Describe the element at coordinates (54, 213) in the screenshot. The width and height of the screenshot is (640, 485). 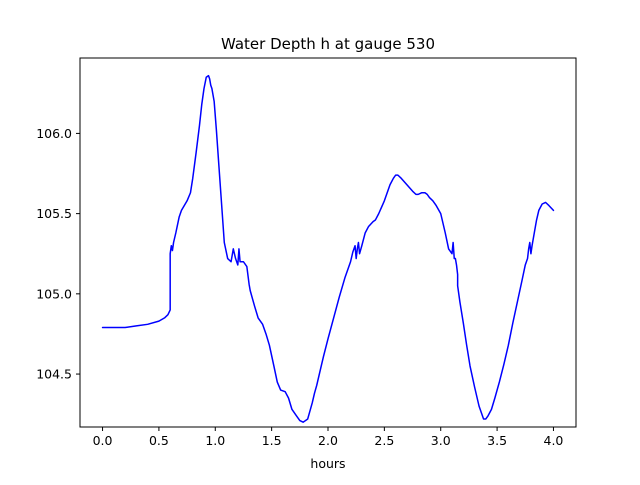
I see `y-tick-label: 105.5` at that location.